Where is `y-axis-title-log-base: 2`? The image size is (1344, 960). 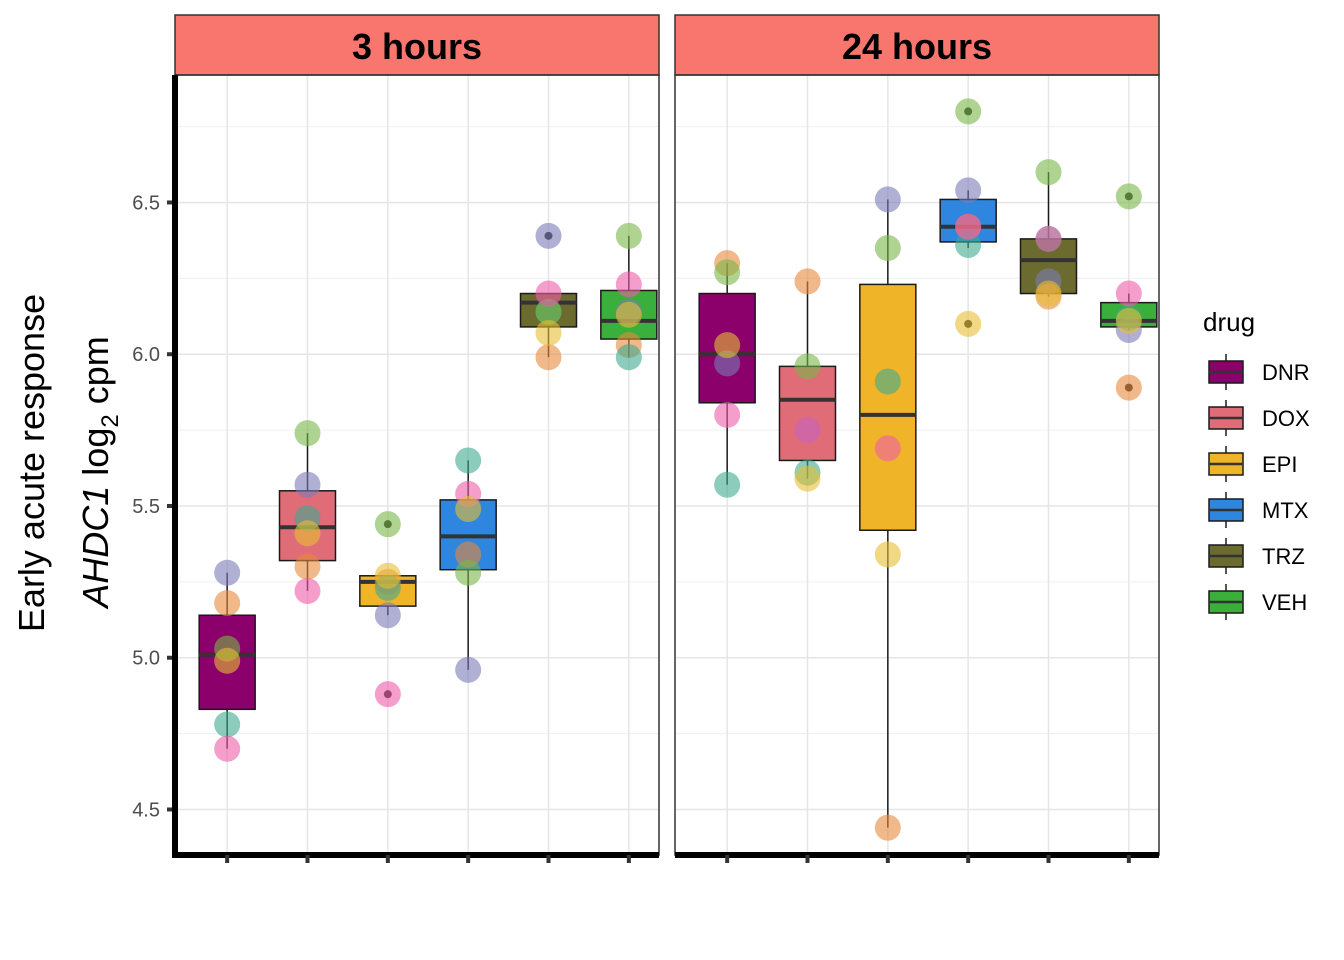 y-axis-title-log-base: 2 is located at coordinates (110, 420).